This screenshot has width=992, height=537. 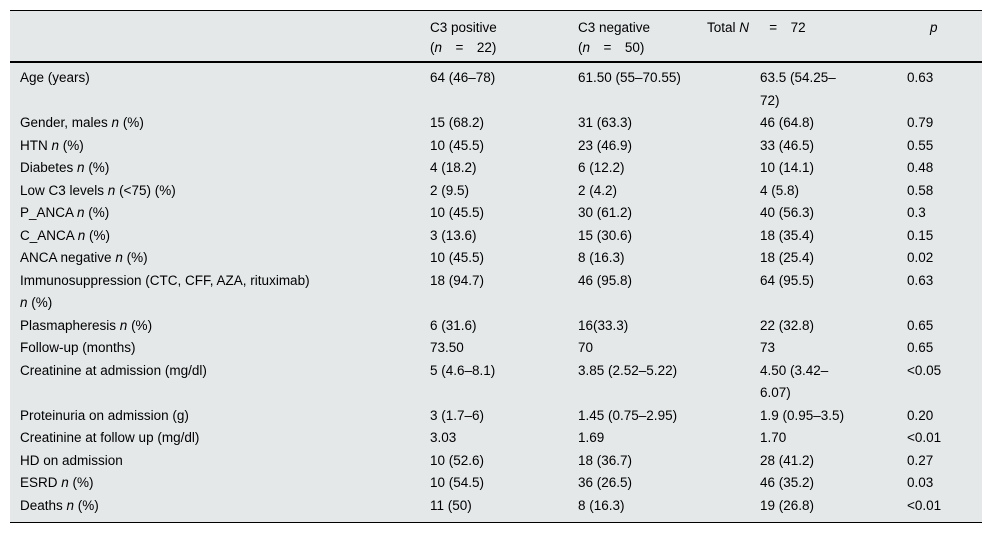 What do you see at coordinates (220, 168) in the screenshot?
I see `row-label: Diabetes n (%)` at bounding box center [220, 168].